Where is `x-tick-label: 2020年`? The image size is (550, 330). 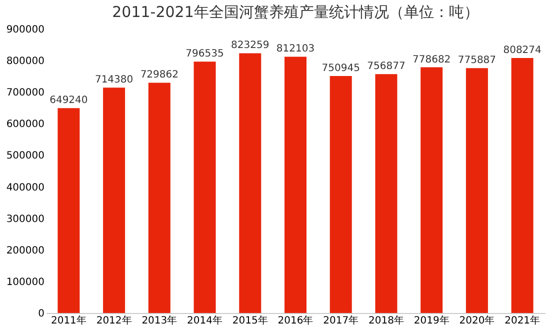 x-tick-label: 2020年 is located at coordinates (477, 320).